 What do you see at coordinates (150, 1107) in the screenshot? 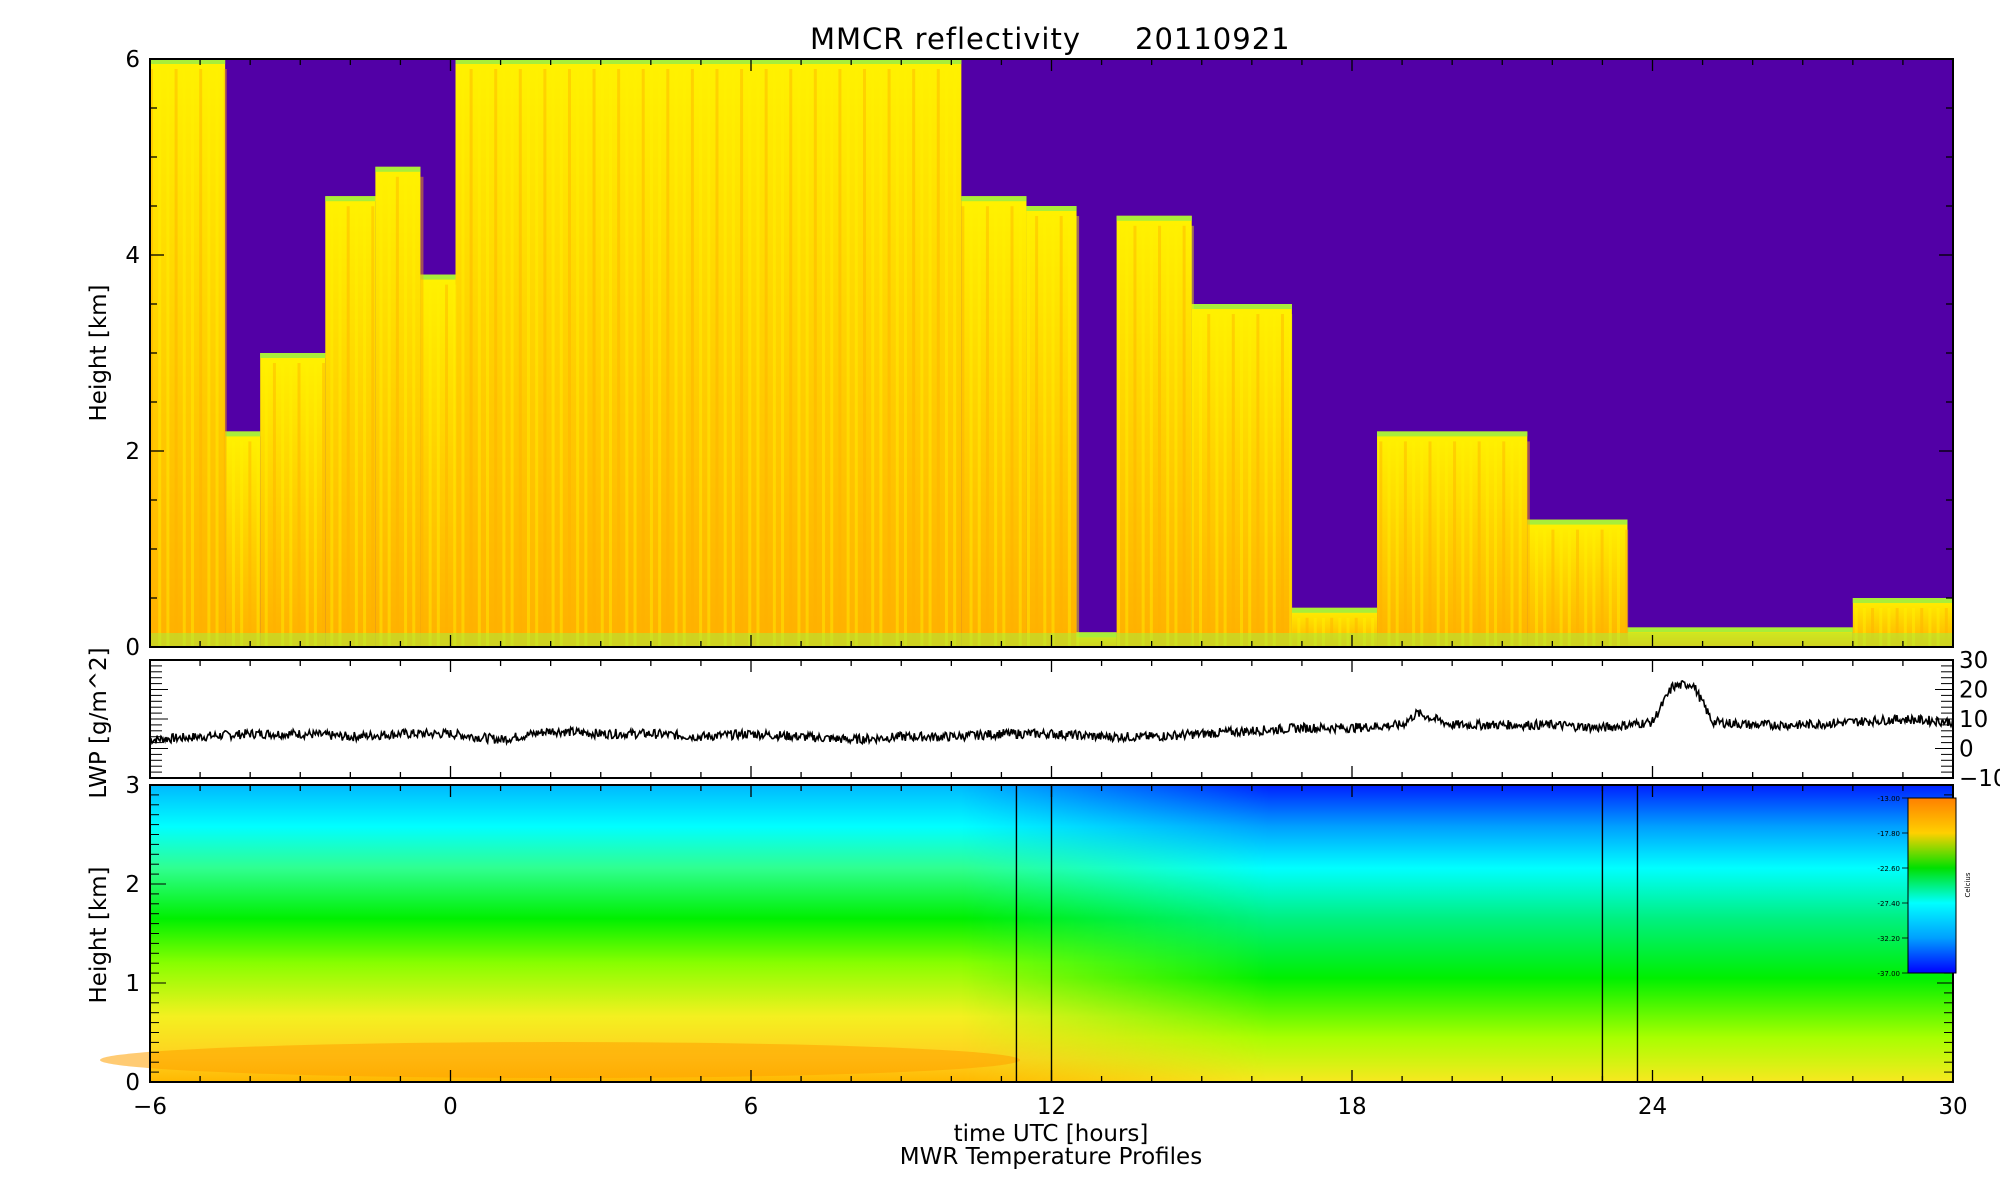
I see `x-tick-label: −6` at bounding box center [150, 1107].